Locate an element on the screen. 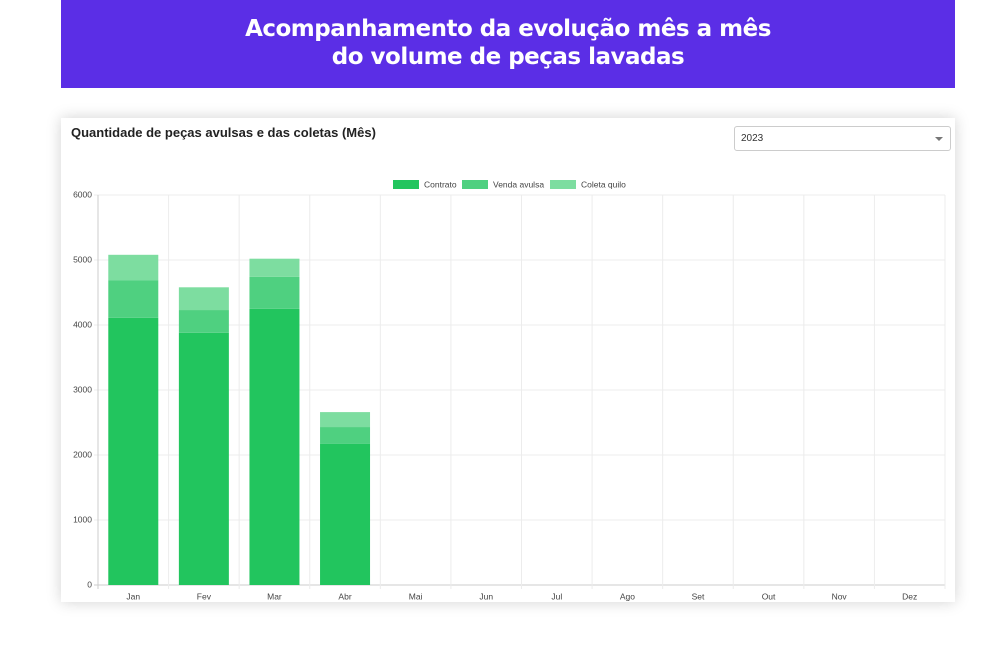 This screenshot has width=1000, height=654. x-tick-label: Mar is located at coordinates (274, 596).